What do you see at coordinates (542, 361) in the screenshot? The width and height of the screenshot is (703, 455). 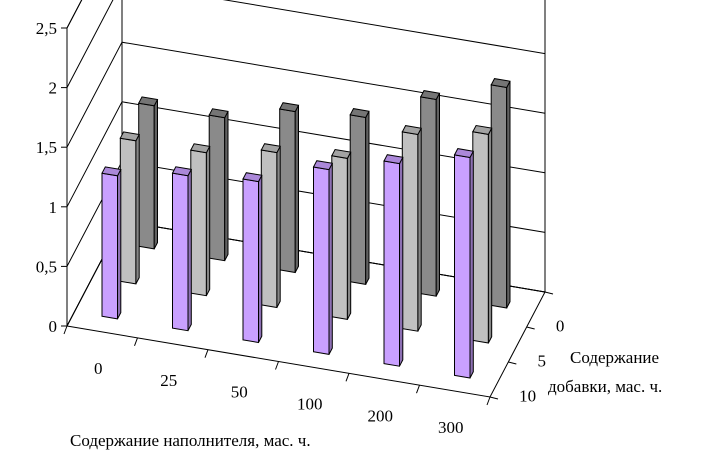 I see `depth-tick-label: 5` at bounding box center [542, 361].